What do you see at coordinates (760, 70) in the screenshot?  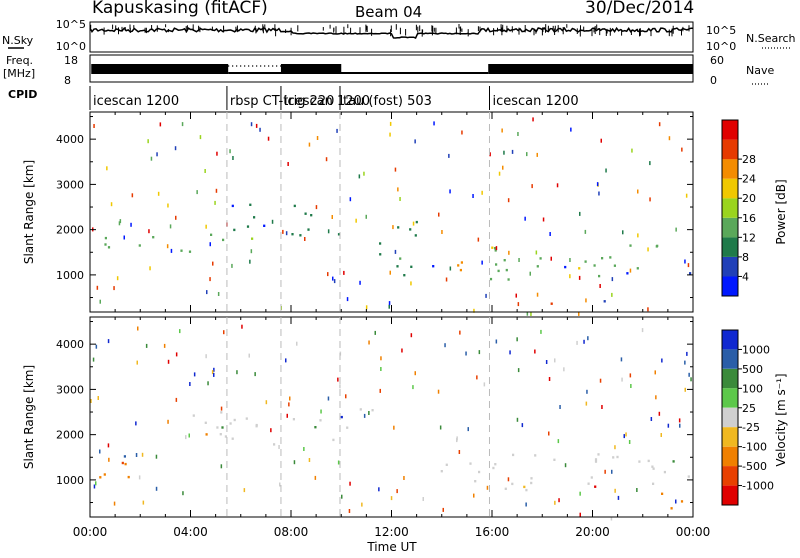 I see `nave-label: Nave` at bounding box center [760, 70].